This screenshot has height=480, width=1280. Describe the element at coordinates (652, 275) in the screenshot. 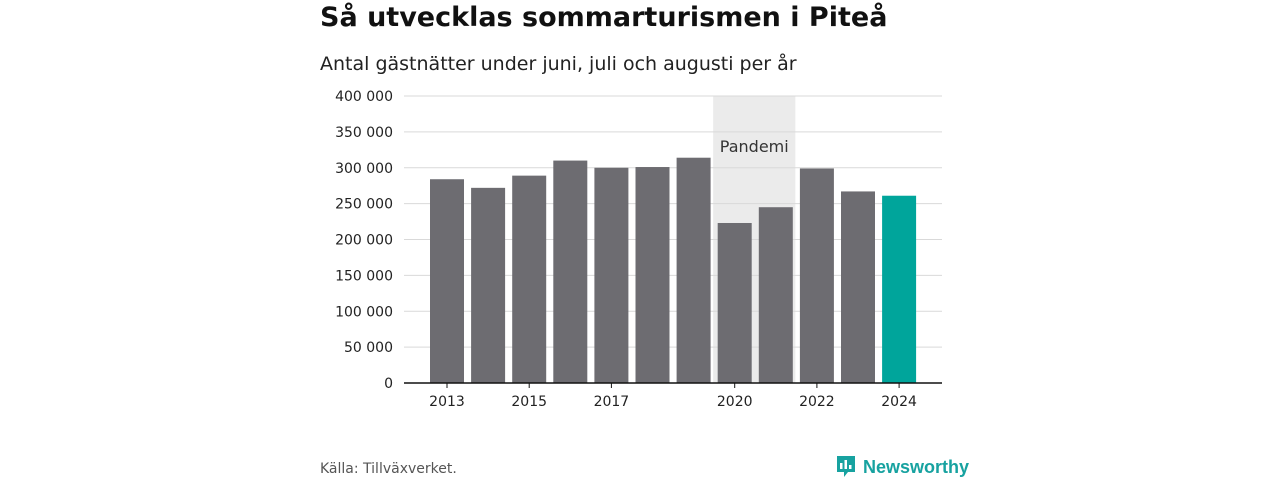

I see `bar-2018` at that location.